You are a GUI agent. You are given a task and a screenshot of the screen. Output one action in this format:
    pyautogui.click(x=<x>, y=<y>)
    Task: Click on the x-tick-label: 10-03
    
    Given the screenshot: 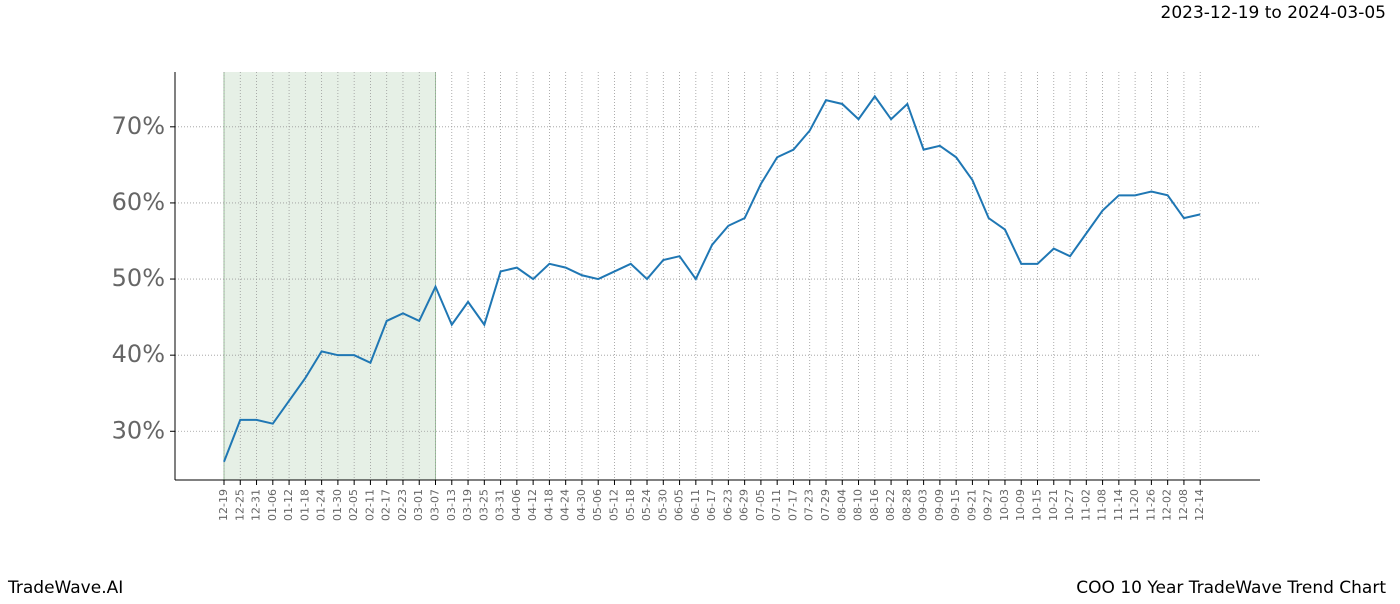 What is the action you would take?
    pyautogui.click(x=1004, y=505)
    